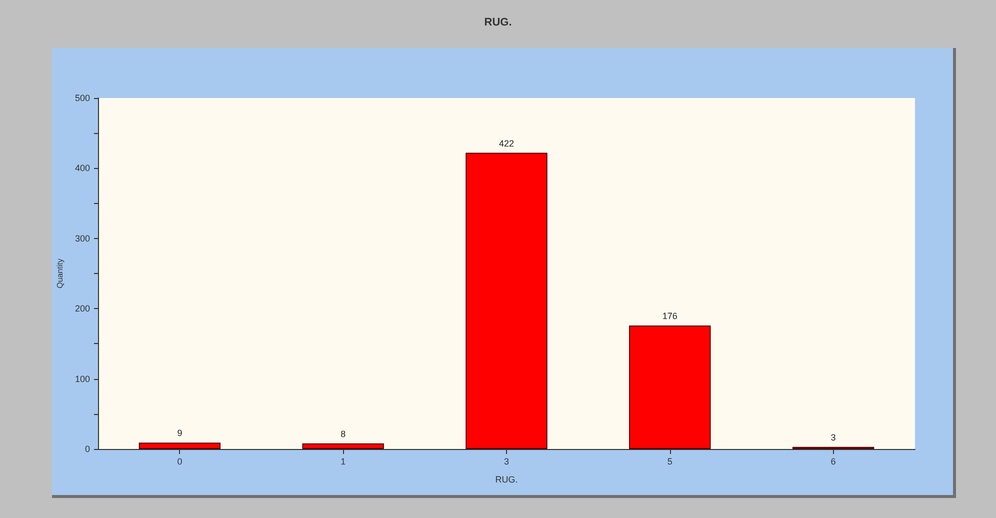  Describe the element at coordinates (833, 437) in the screenshot. I see `data-label: 3` at that location.